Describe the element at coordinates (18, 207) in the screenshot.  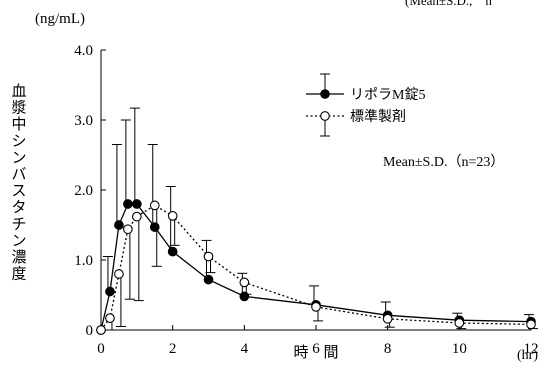
I see `y-axis-label-char: タ` at that location.